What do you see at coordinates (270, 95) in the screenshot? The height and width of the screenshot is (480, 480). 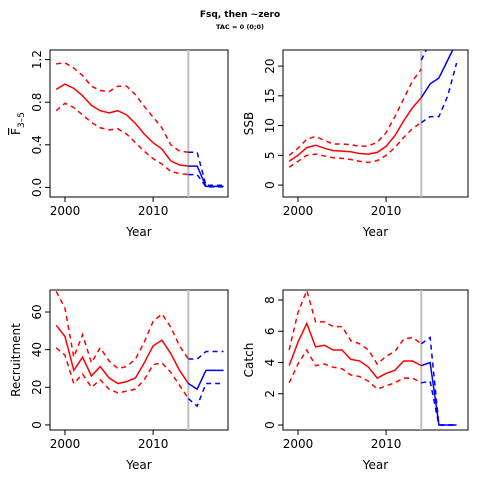 I see `y-tick-label: 15` at bounding box center [270, 95].